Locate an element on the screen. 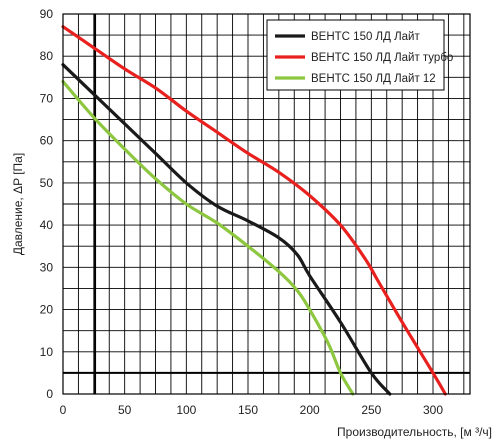 The image size is (496, 445). y-tick-label: 30 is located at coordinates (47, 267).